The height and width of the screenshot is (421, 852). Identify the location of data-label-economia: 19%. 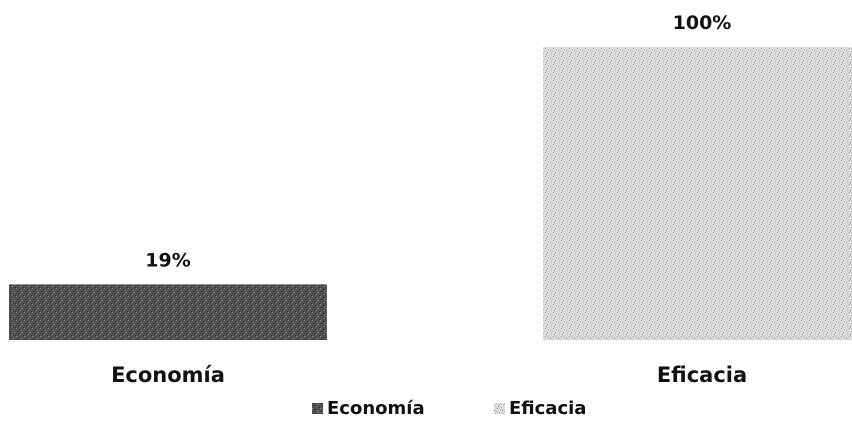
(167, 260).